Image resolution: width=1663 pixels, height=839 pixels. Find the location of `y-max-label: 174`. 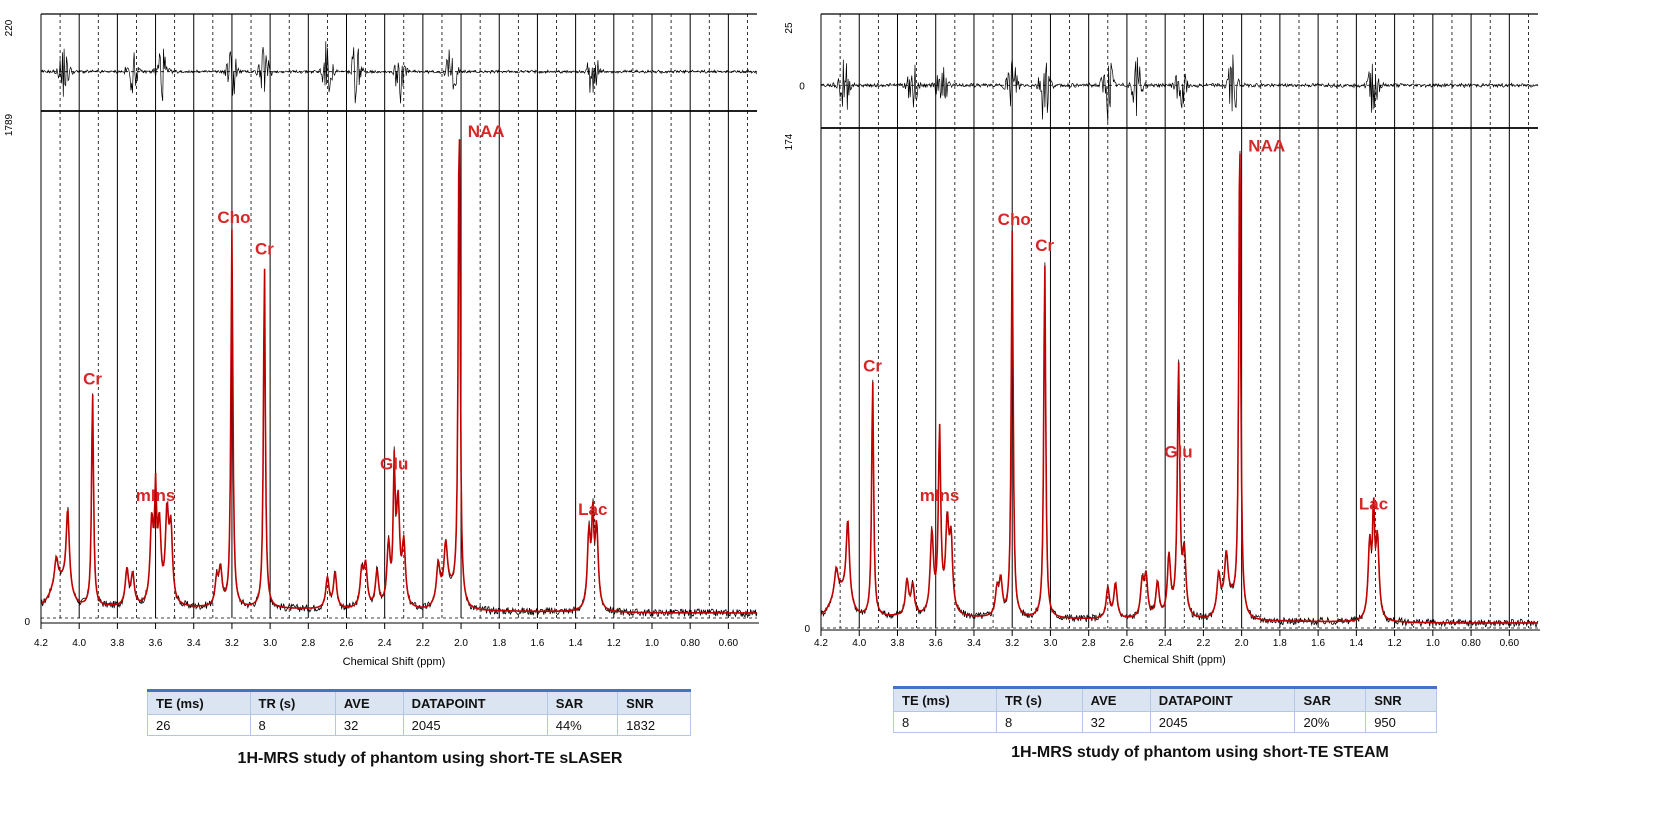

y-max-label: 174 is located at coordinates (789, 141).